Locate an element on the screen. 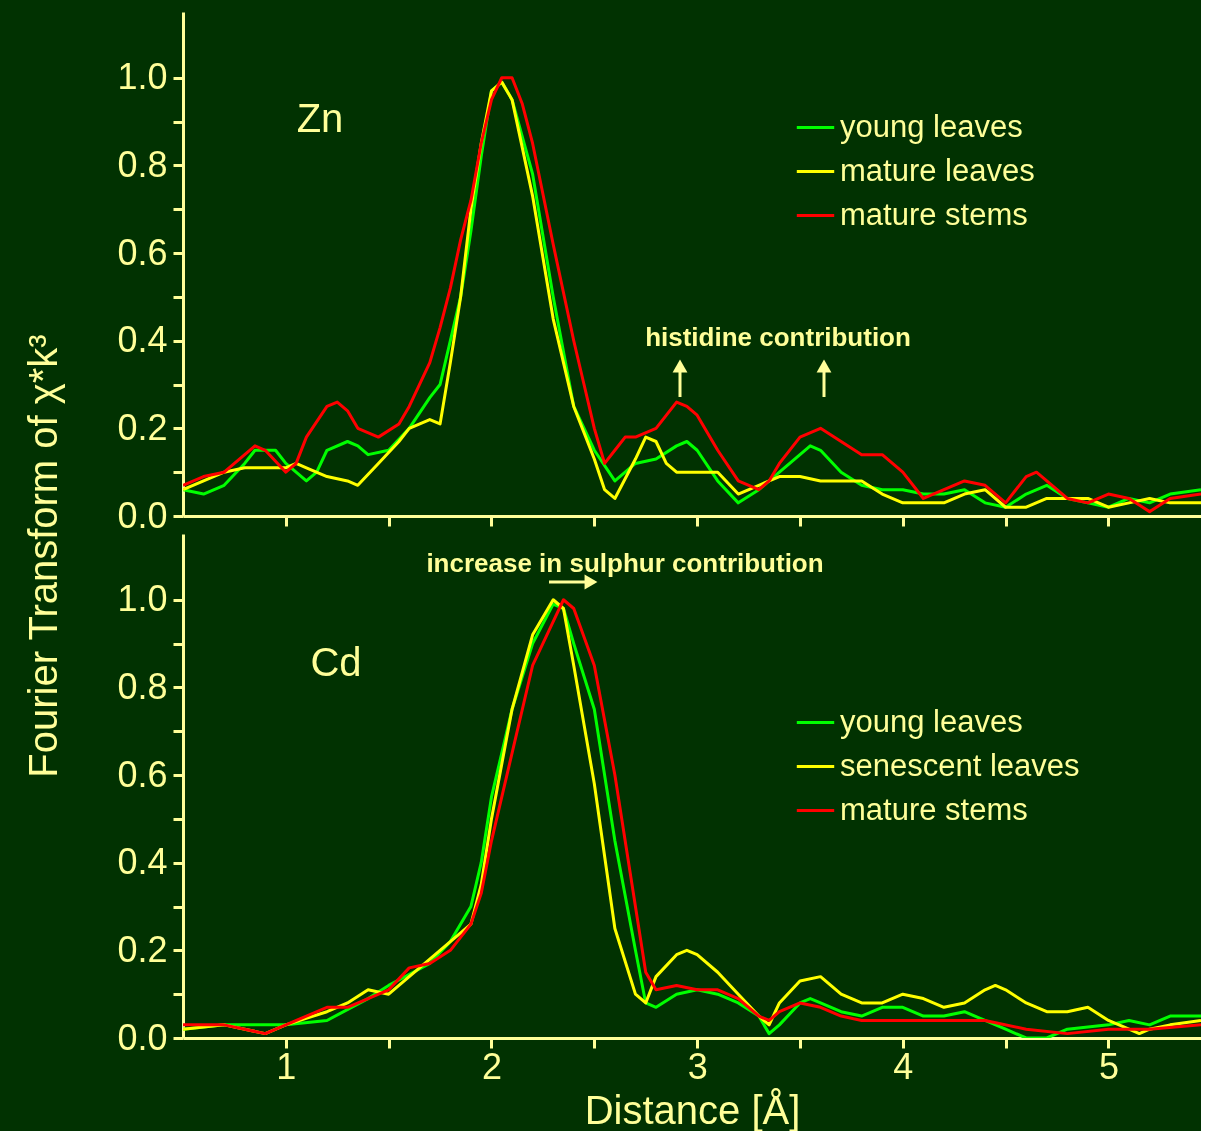 The width and height of the screenshot is (1230, 1148). annotation: Zn is located at coordinates (320, 118).